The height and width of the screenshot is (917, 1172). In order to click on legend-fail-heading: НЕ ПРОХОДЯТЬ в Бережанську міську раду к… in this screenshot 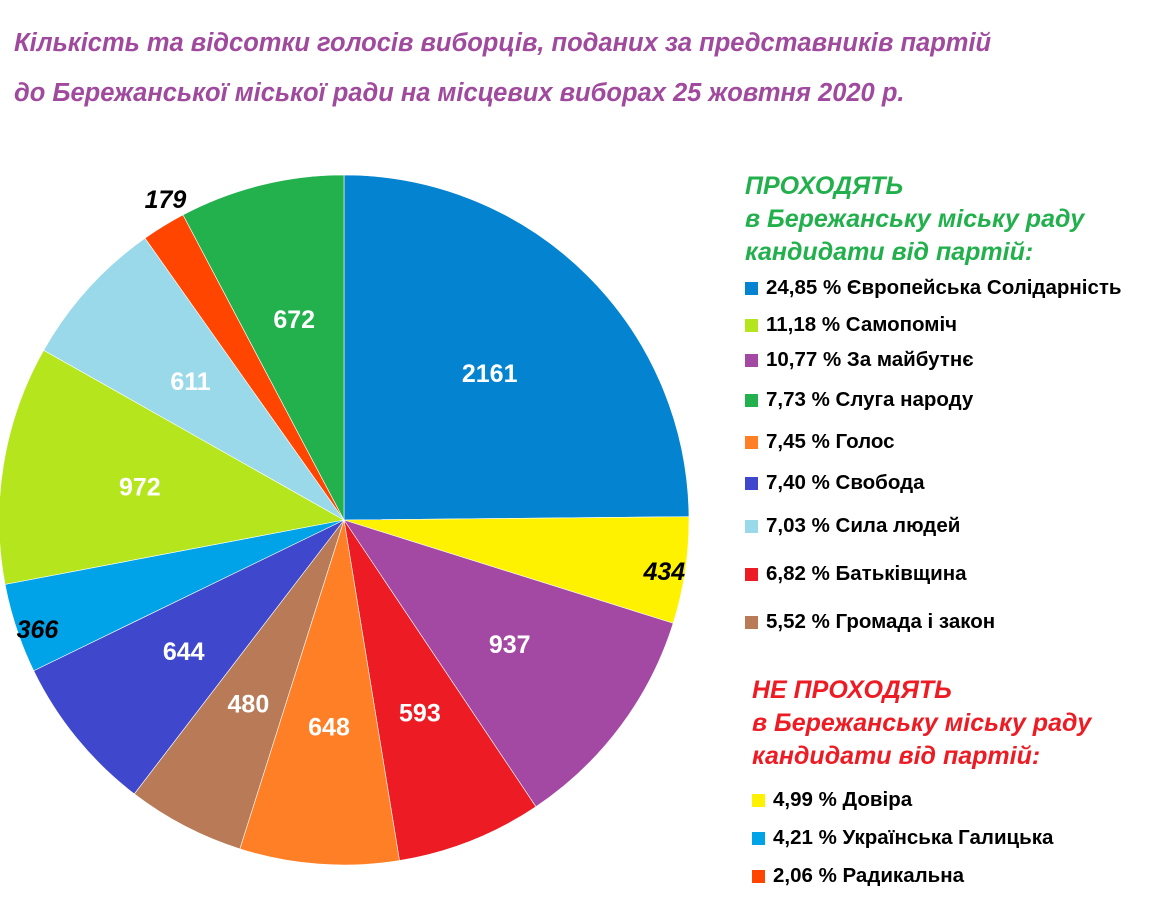, I will do `click(962, 723)`.